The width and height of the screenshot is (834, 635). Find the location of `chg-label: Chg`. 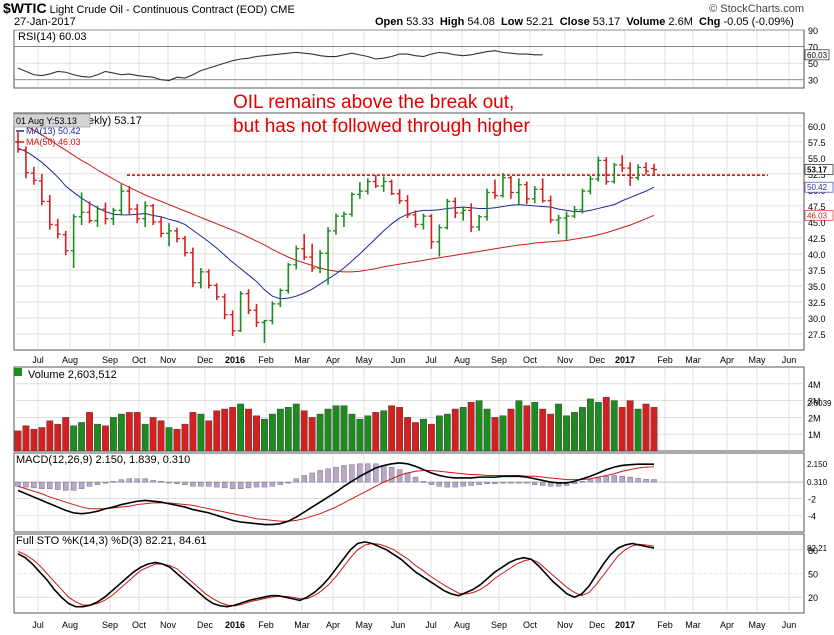

chg-label: Chg is located at coordinates (710, 22).